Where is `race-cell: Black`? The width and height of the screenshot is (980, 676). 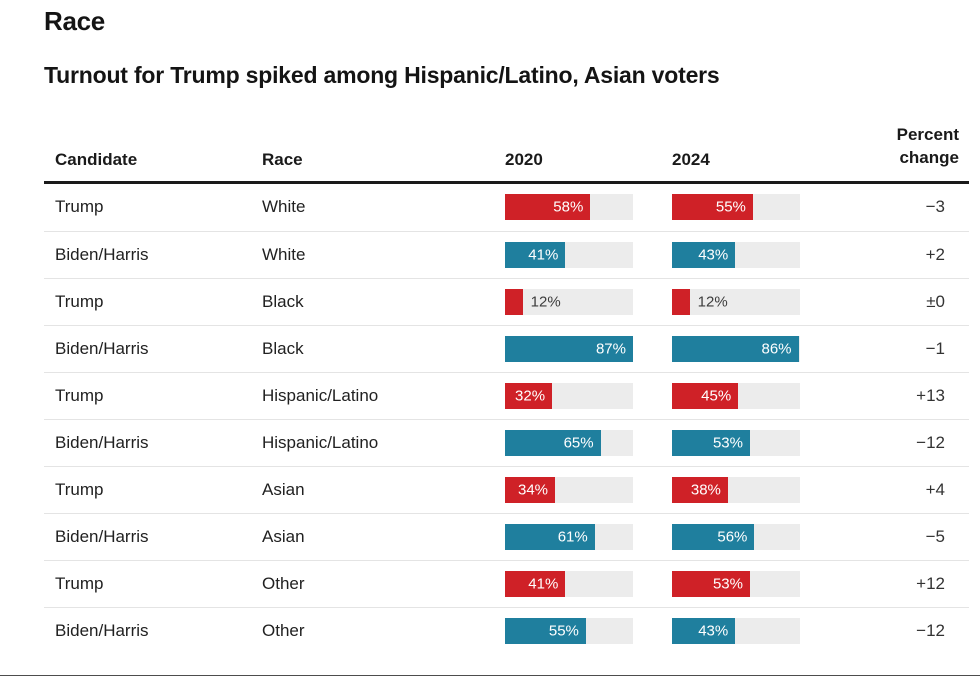
race-cell: Black is located at coordinates (283, 301).